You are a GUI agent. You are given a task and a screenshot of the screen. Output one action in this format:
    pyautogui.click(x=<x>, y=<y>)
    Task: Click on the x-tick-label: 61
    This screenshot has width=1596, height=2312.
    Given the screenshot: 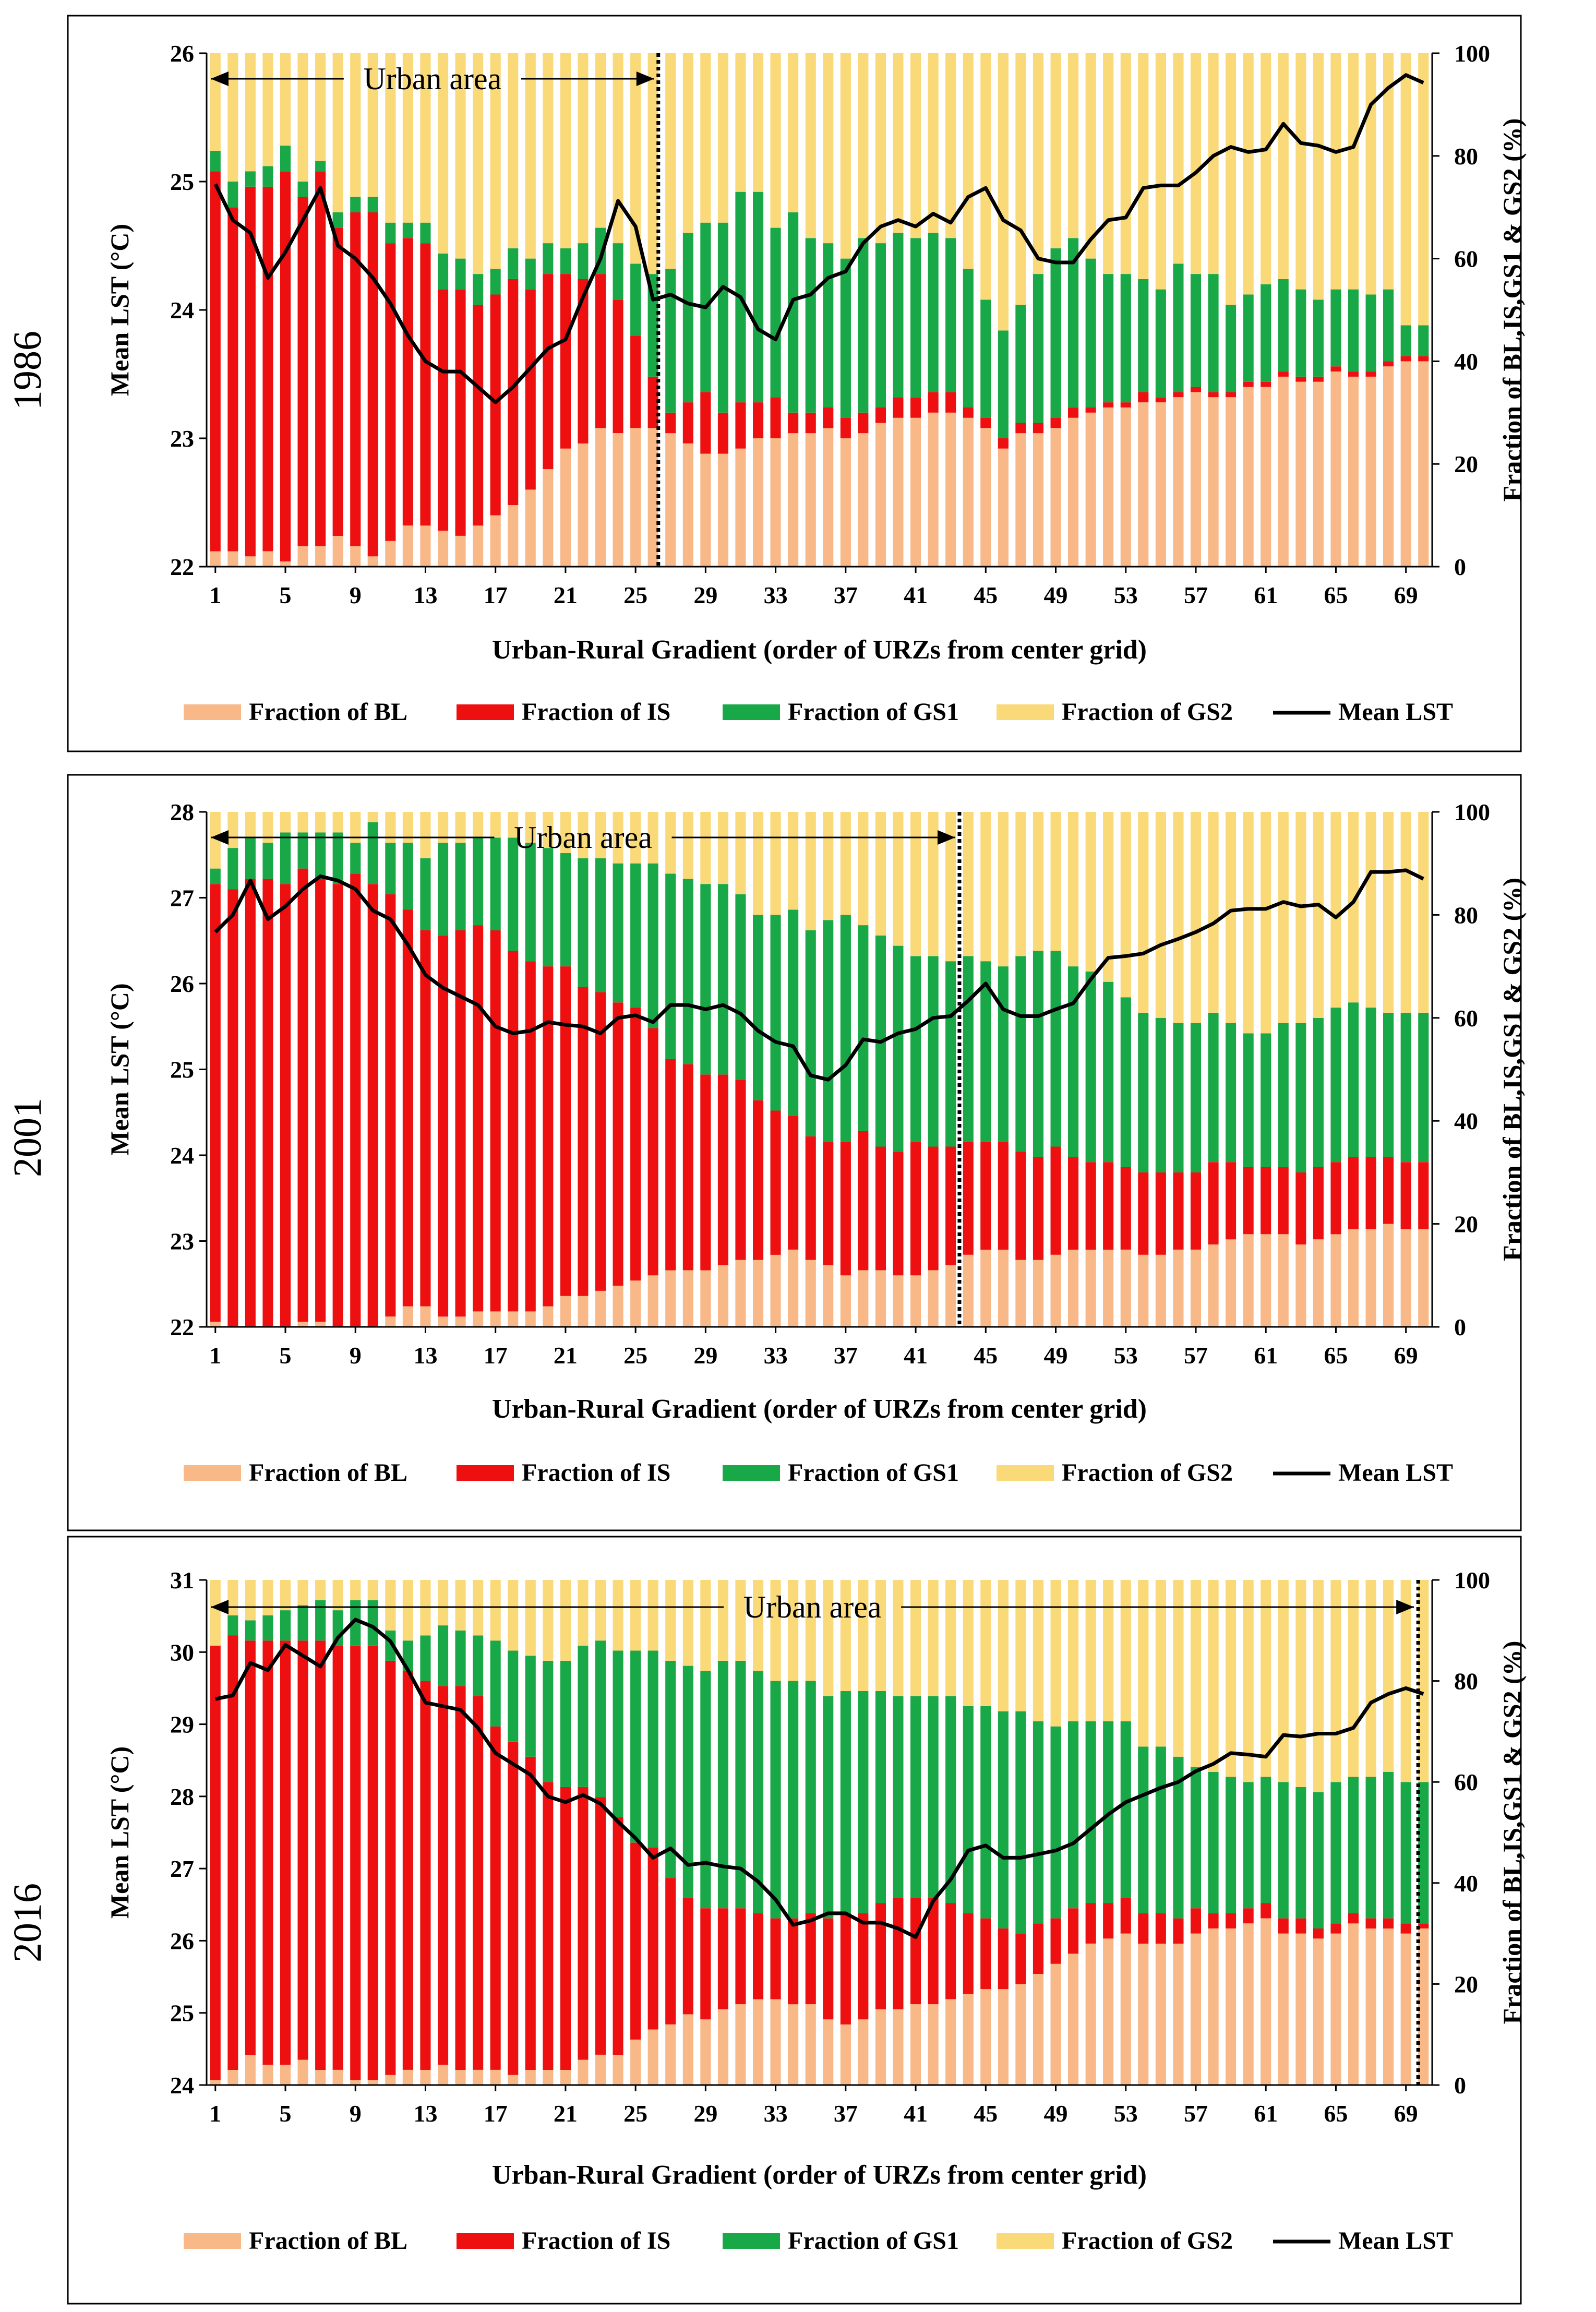 What is the action you would take?
    pyautogui.click(x=1266, y=595)
    